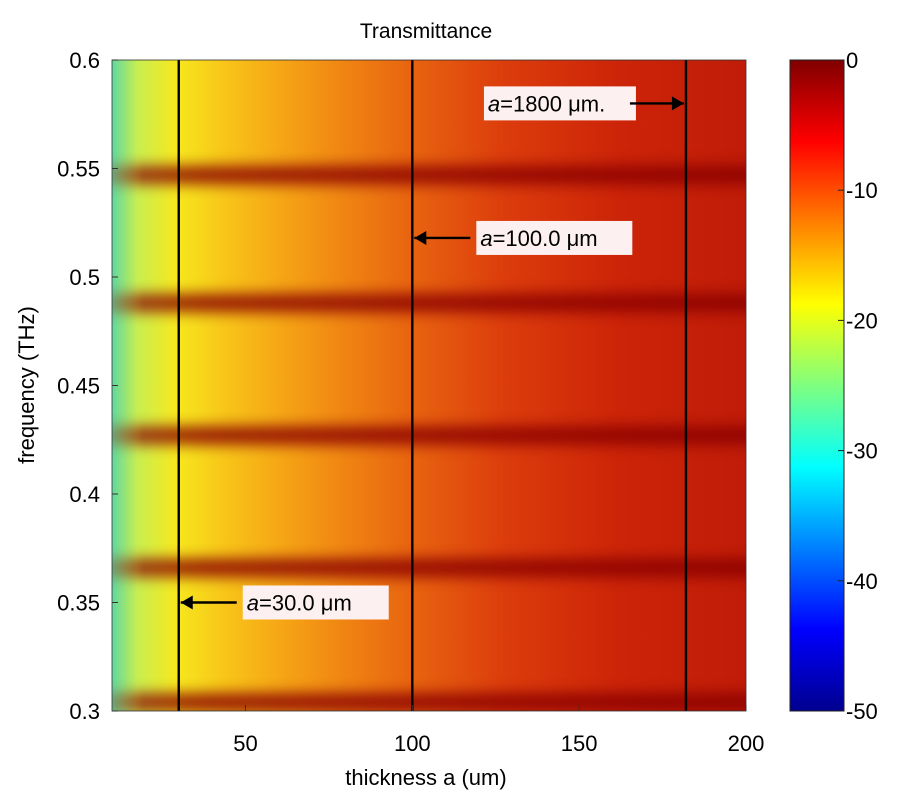  What do you see at coordinates (425, 777) in the screenshot?
I see `x-axis-label: thickness a (um)` at bounding box center [425, 777].